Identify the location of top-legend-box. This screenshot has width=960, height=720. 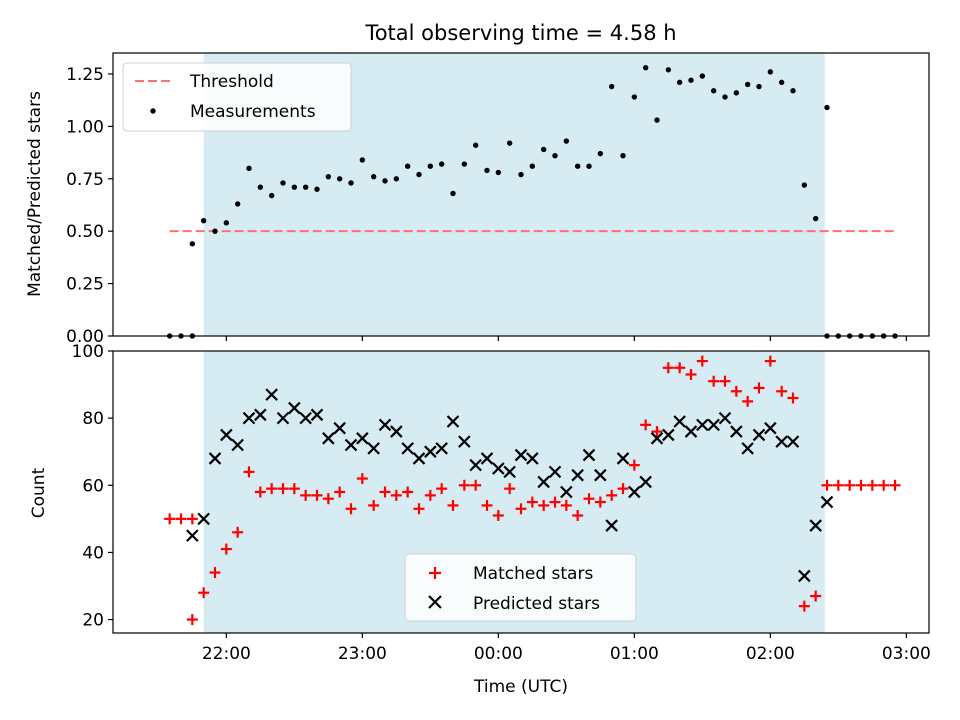
(237, 97).